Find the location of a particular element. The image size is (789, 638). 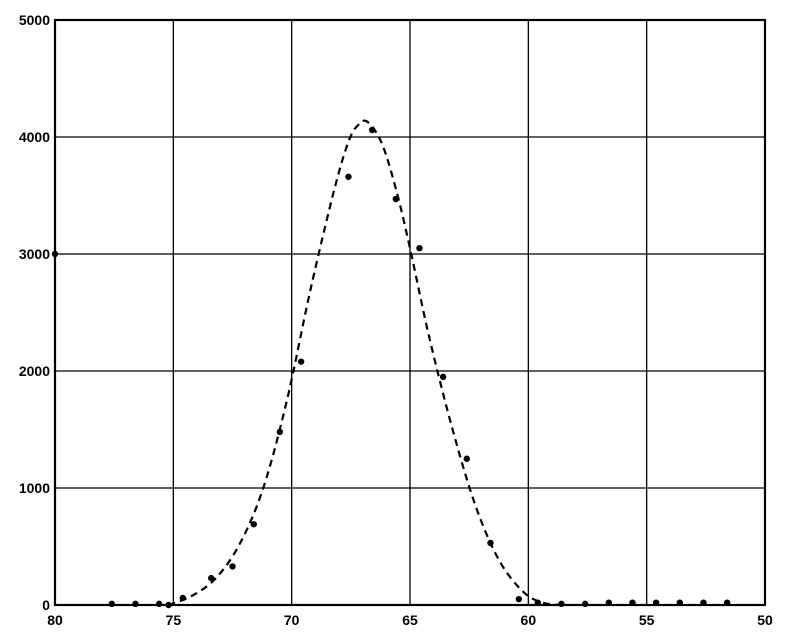

x-tick-label: 55 is located at coordinates (647, 620).